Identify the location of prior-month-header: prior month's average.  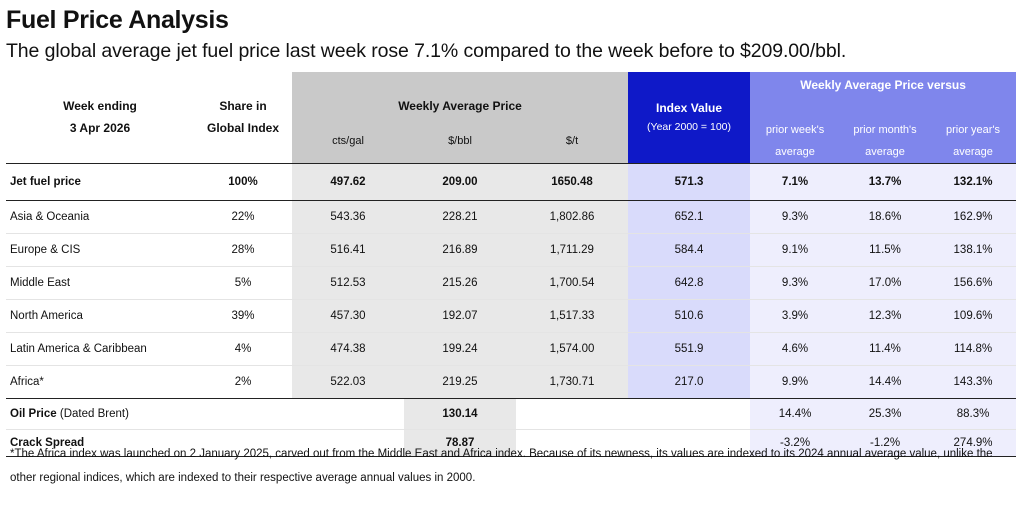
(885, 141).